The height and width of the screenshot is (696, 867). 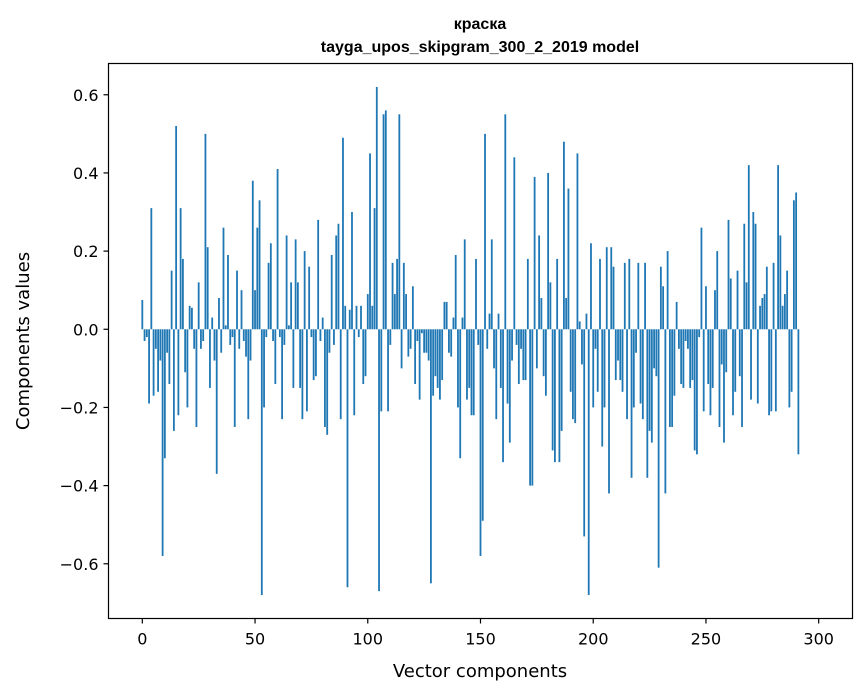 I want to click on x-tick-label: 100, so click(x=367, y=639).